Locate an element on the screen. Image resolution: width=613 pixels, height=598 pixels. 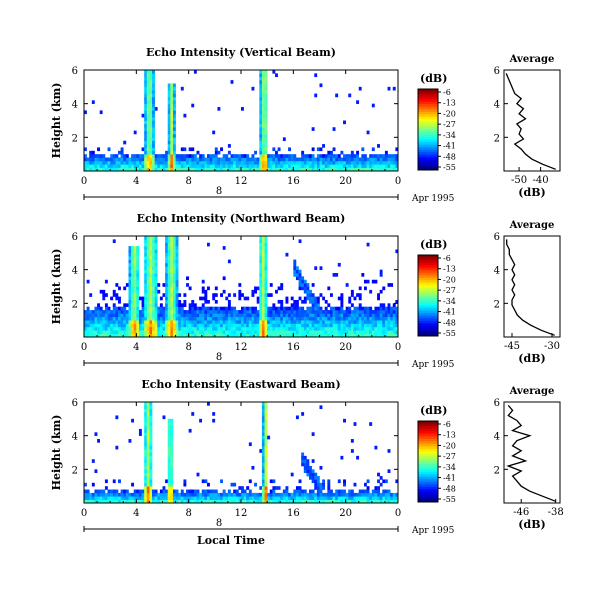
colorbar: (dB)-6-13-20-27-34-41-48-55 is located at coordinates (436, 122).